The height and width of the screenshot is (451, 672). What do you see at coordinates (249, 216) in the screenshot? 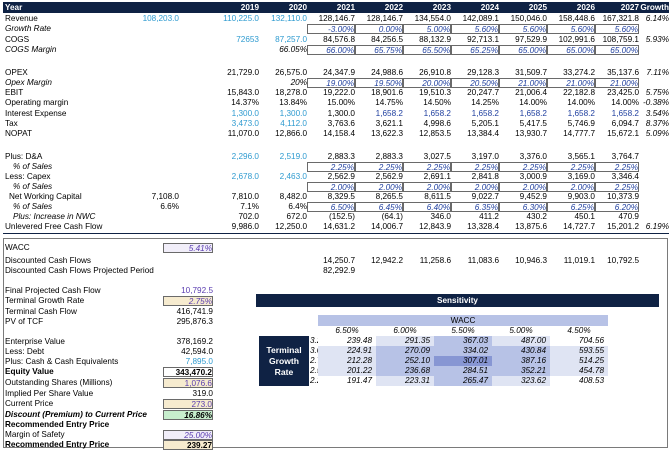
I see `cell: 702.0` at bounding box center [249, 216].